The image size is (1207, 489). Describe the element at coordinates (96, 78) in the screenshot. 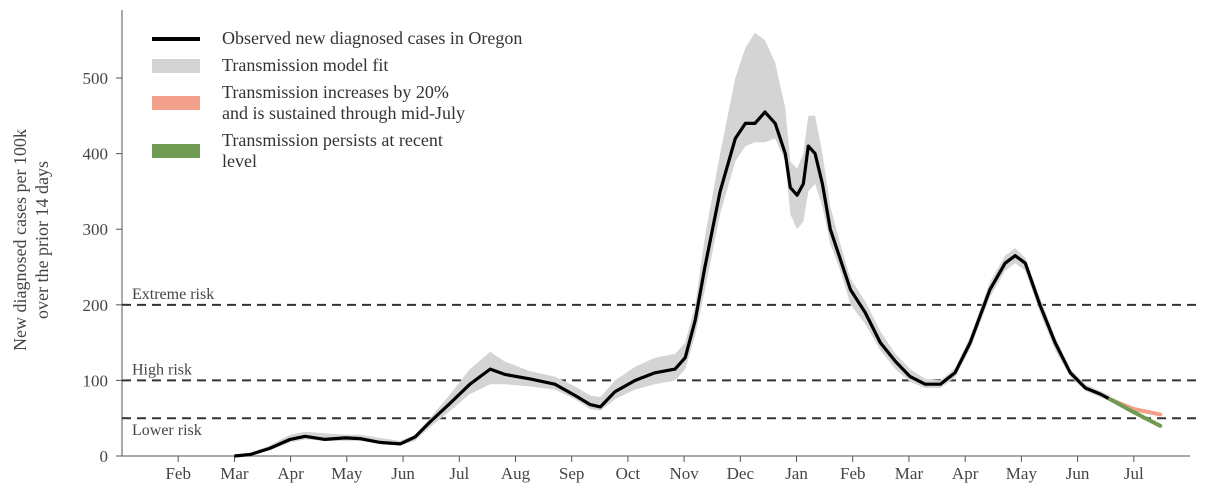

I see `y-tick-label: 500` at that location.